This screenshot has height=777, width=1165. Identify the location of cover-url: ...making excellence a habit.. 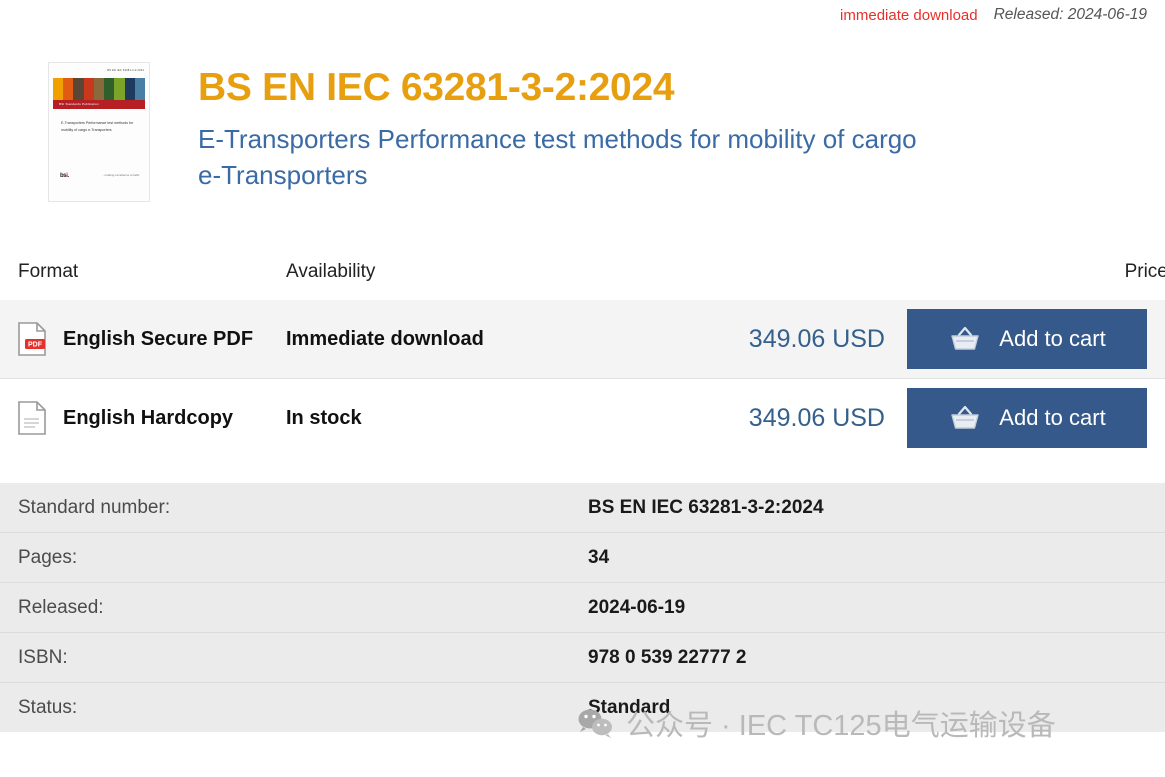
(121, 175).